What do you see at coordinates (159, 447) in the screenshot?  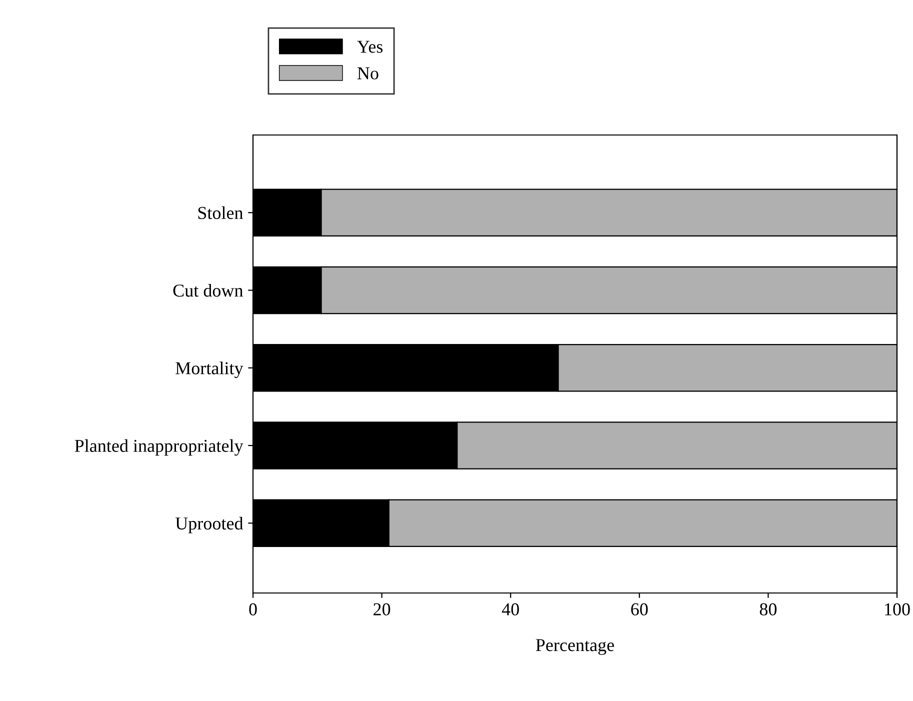 I see `y-tick-label: Planted inappropriately` at bounding box center [159, 447].